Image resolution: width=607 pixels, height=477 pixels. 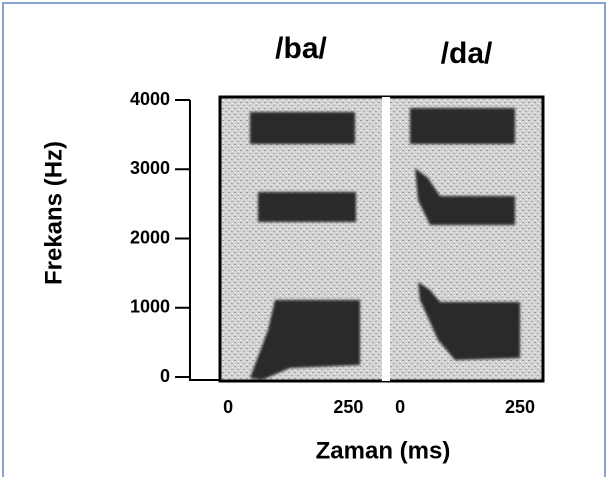 What do you see at coordinates (467, 53) in the screenshot?
I see `panel-title: /da/` at bounding box center [467, 53].